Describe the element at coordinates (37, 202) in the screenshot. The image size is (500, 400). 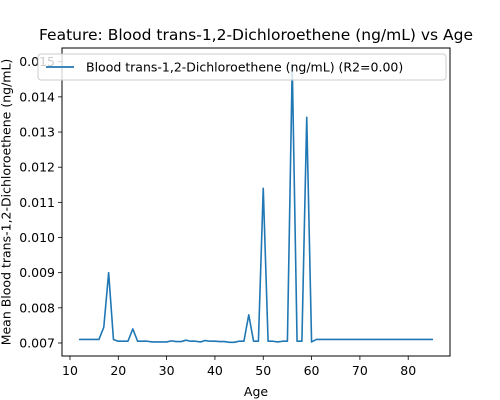
I see `y-tick-label: 0.011` at that location.